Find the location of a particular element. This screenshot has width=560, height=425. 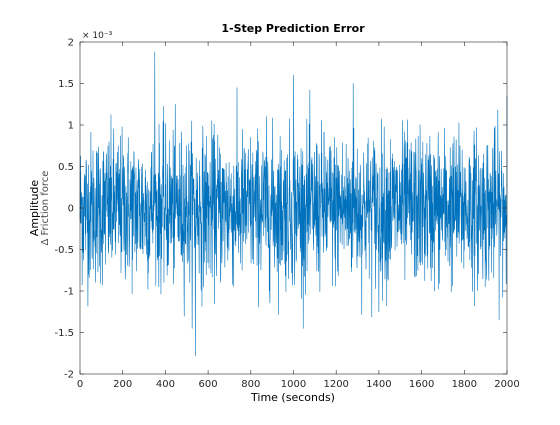

x-tick-label: 200 is located at coordinates (122, 384).